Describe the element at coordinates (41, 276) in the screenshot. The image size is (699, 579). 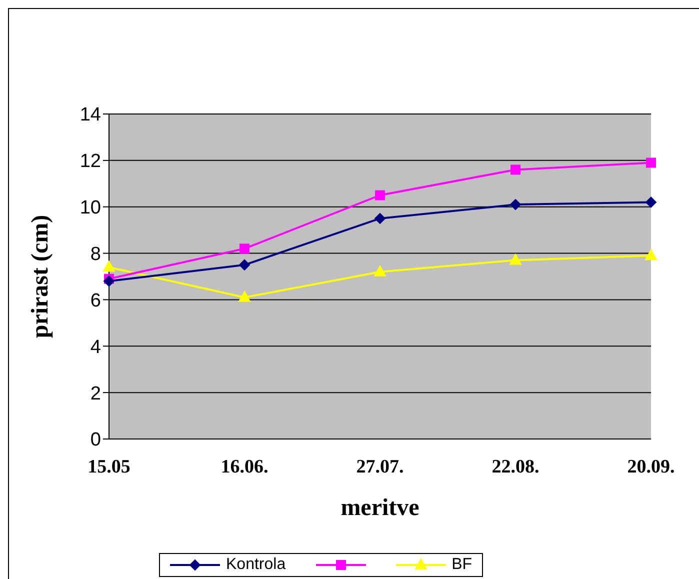
I see `y-axis-title: prirast (cm)` at that location.